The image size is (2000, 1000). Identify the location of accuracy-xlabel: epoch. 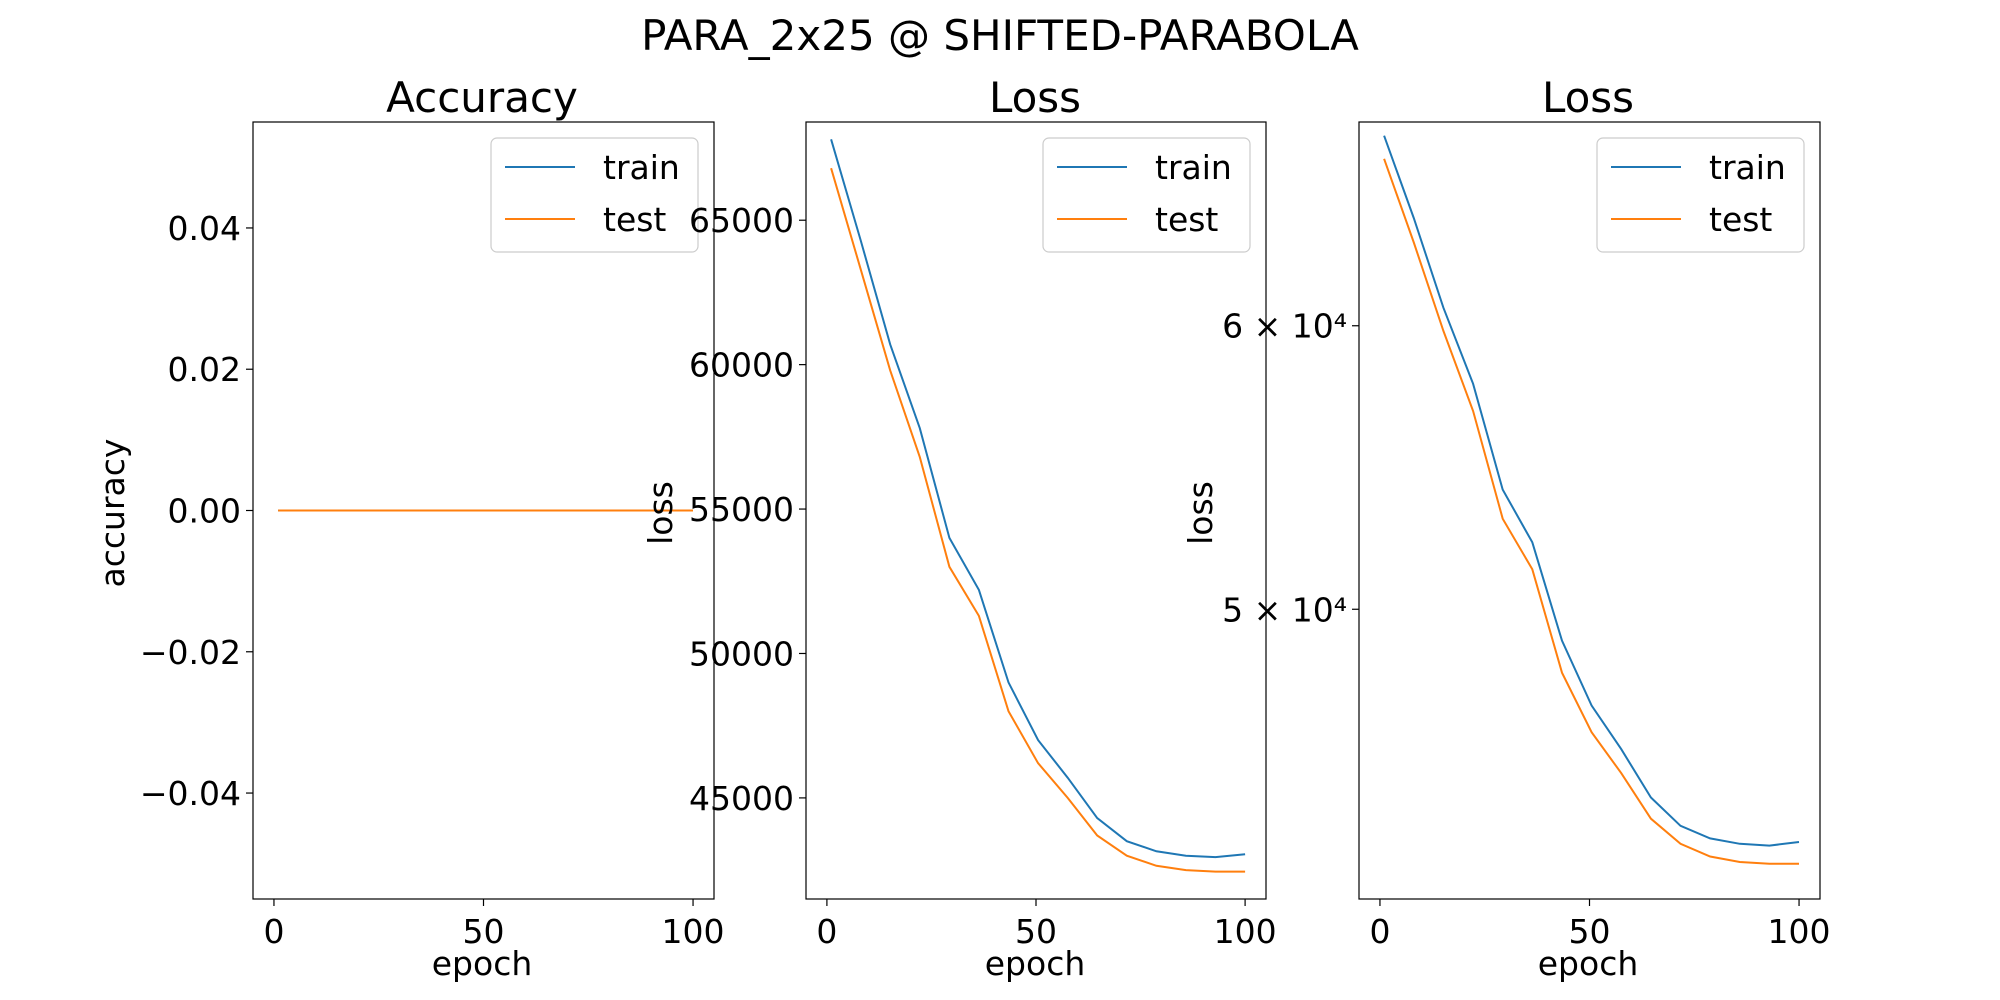
(482, 963).